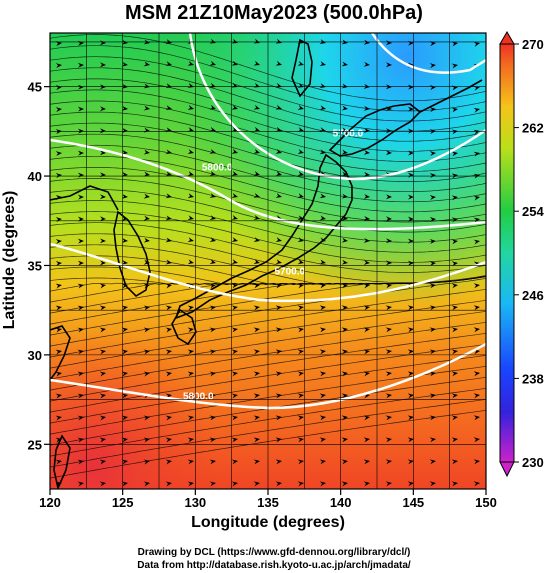  What do you see at coordinates (302, 68) in the screenshot?
I see `coastline-sakhalin` at bounding box center [302, 68].